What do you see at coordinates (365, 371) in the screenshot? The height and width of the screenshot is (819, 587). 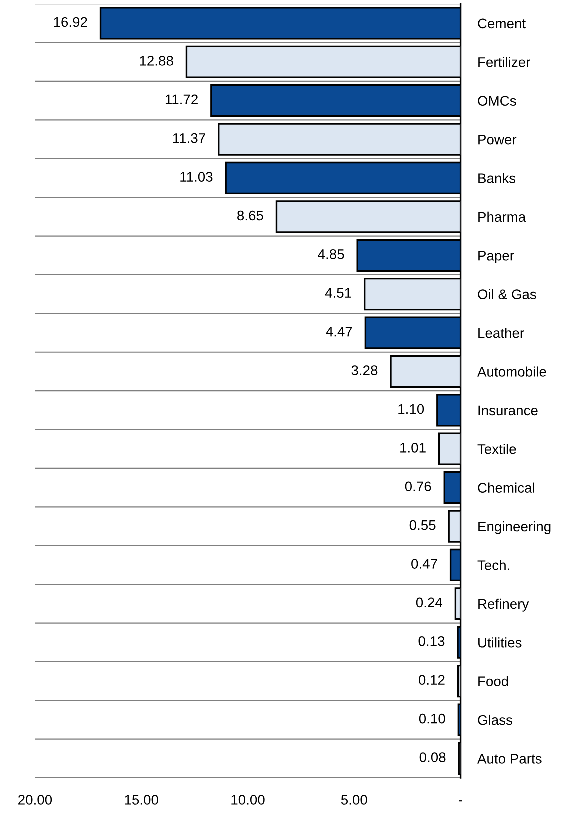 I see `data-label: 3.28` at bounding box center [365, 371].